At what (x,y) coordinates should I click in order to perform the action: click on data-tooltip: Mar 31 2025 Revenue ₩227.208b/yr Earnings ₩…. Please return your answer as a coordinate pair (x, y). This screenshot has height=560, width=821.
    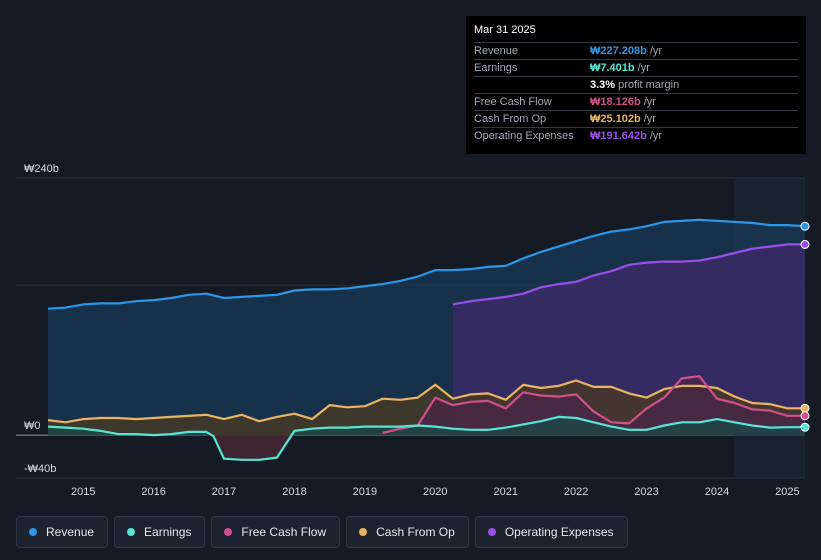
    Looking at the image, I should click on (636, 85).